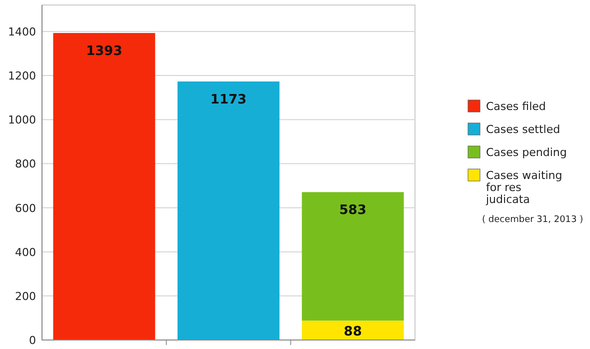 This screenshot has width=590, height=349. I want to click on text: ( december 31, 2013 ), so click(533, 220).